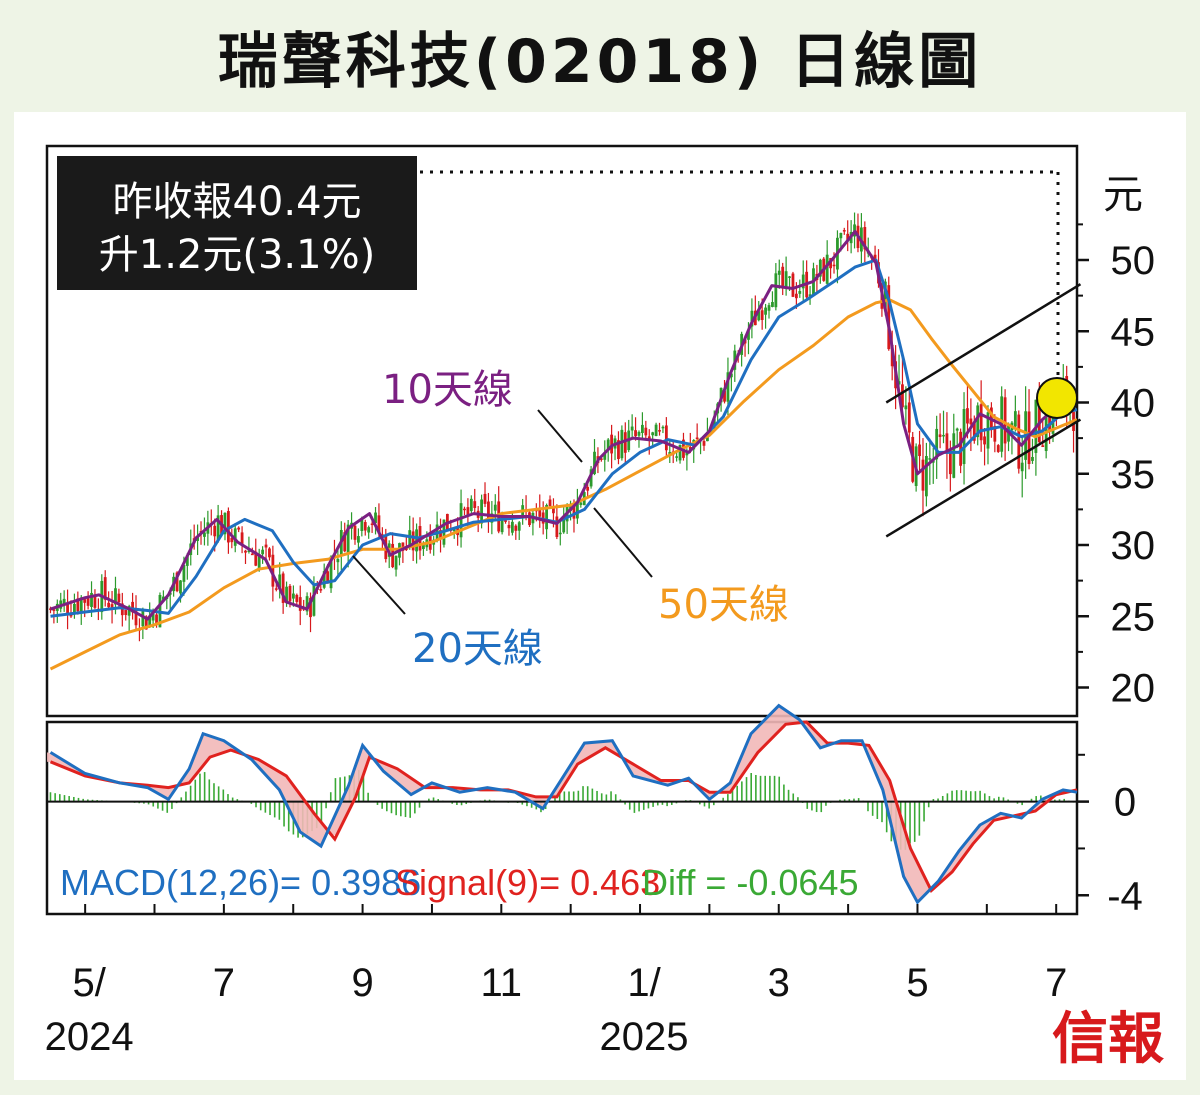 This screenshot has height=1095, width=1200. I want to click on month-x-axis: 5/2024 7 9 11 1/2025 3 5 7, so click(556, 981).